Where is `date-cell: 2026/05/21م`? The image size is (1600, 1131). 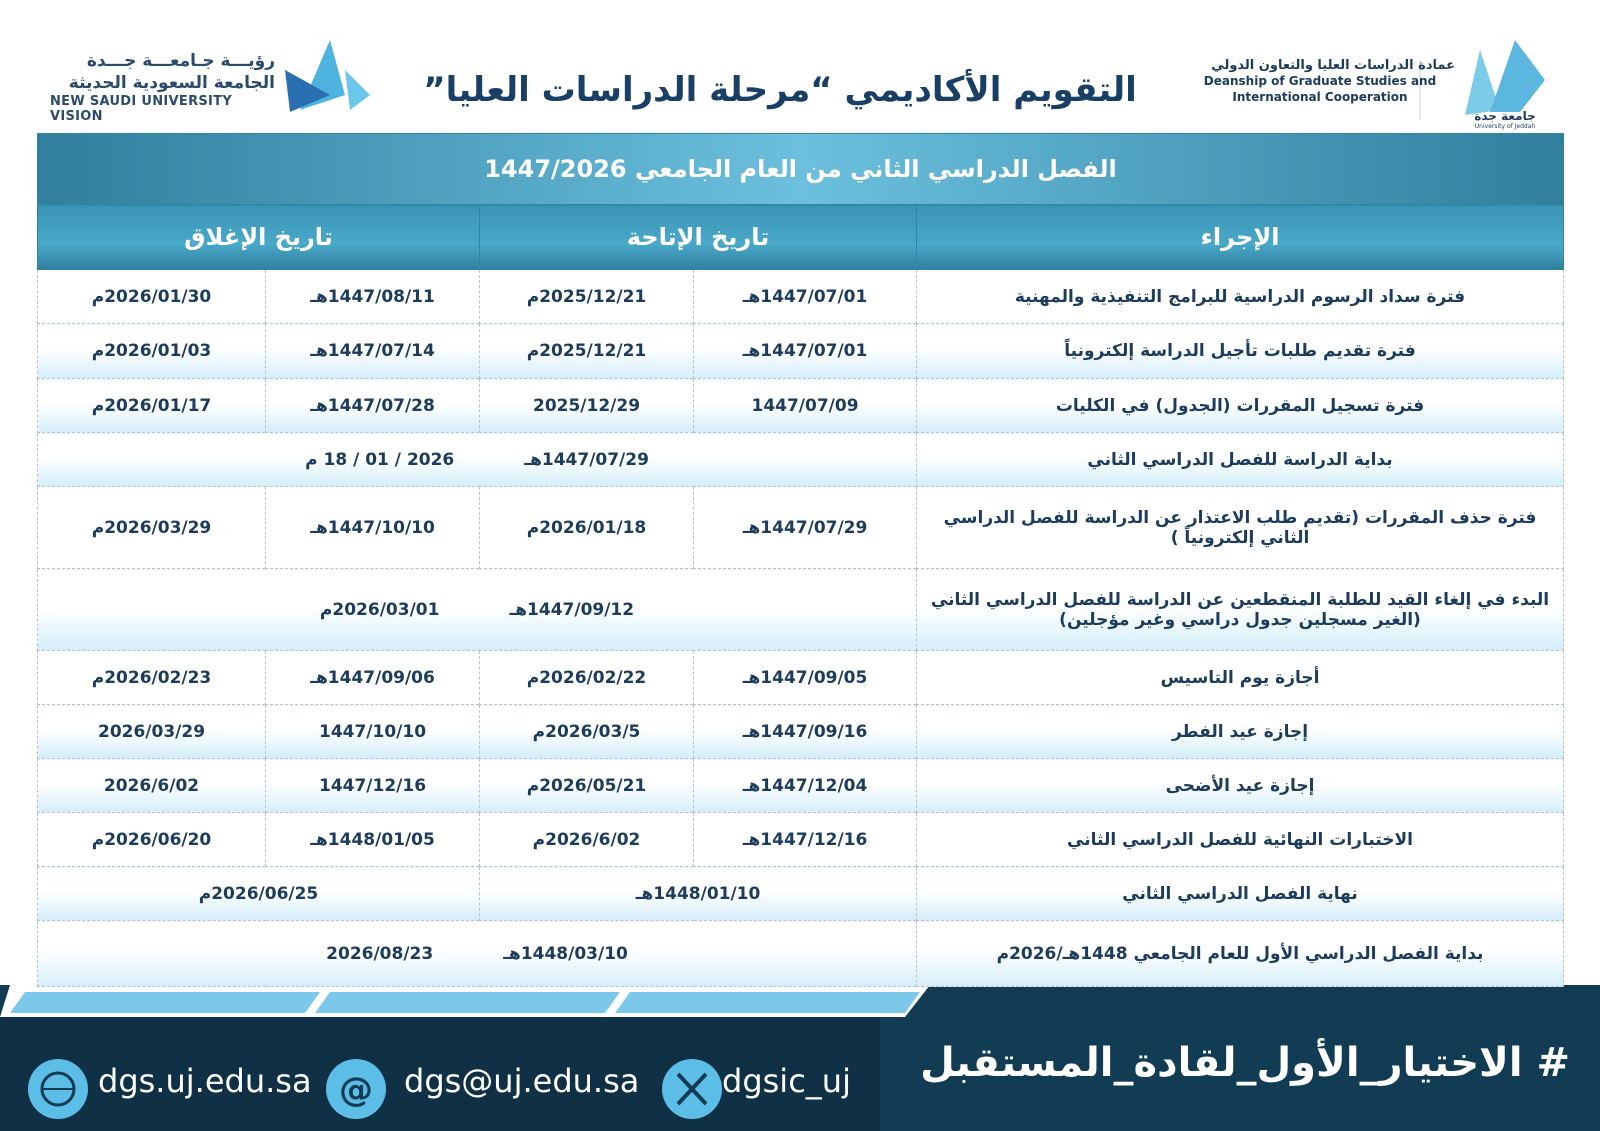
date-cell: 2026/05/21م is located at coordinates (587, 785).